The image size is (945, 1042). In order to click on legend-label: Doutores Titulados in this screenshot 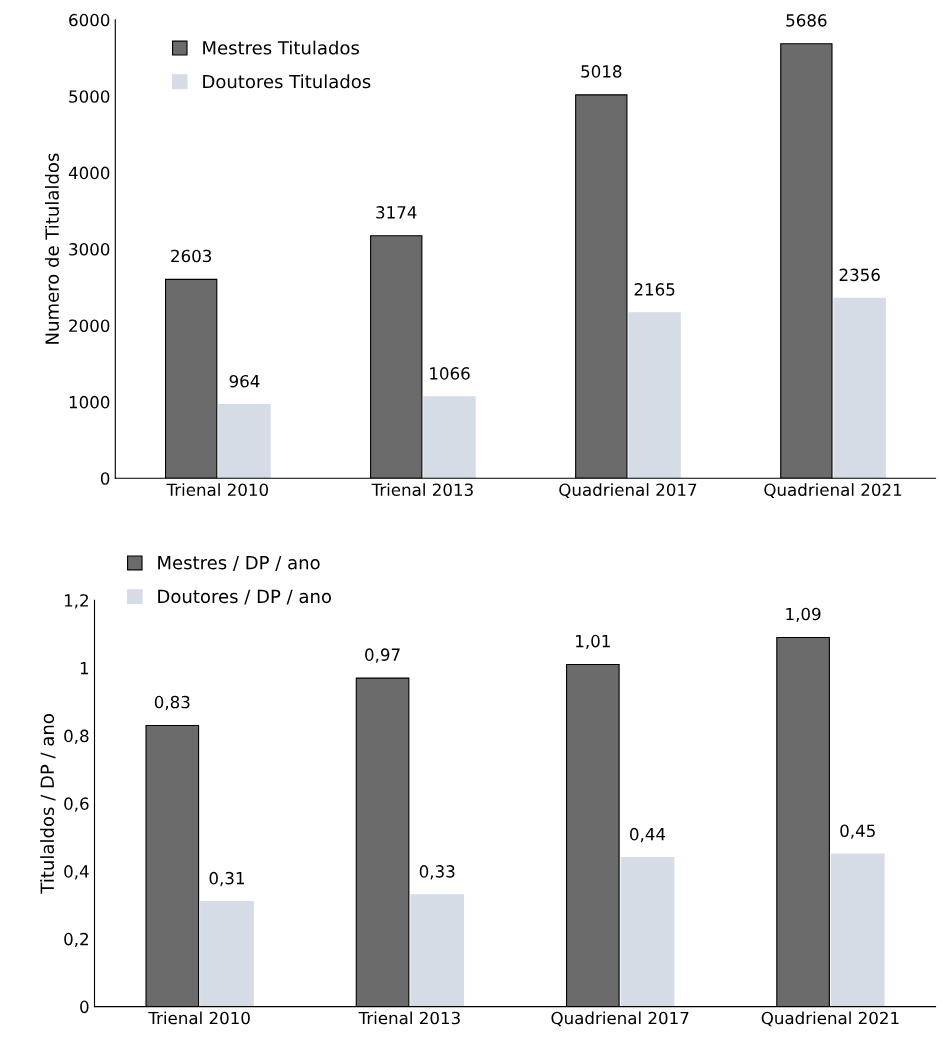, I will do `click(287, 81)`.